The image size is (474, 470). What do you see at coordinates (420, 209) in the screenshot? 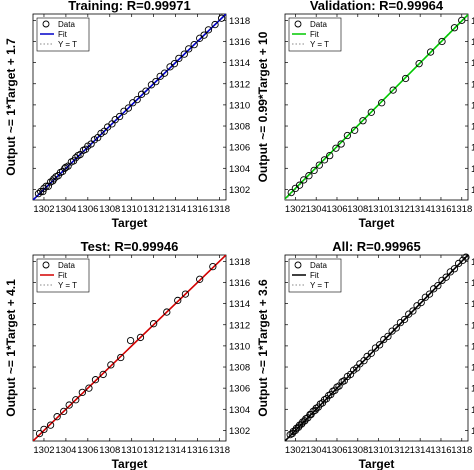
I see `x-tick-label: 1314` at bounding box center [420, 209].